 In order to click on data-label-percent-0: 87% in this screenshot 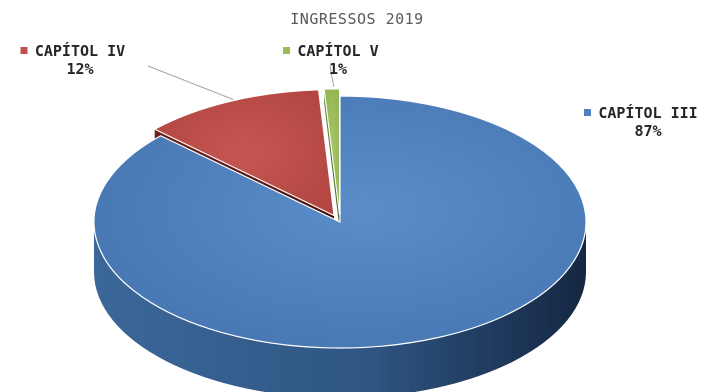, I will do `click(647, 131)`.